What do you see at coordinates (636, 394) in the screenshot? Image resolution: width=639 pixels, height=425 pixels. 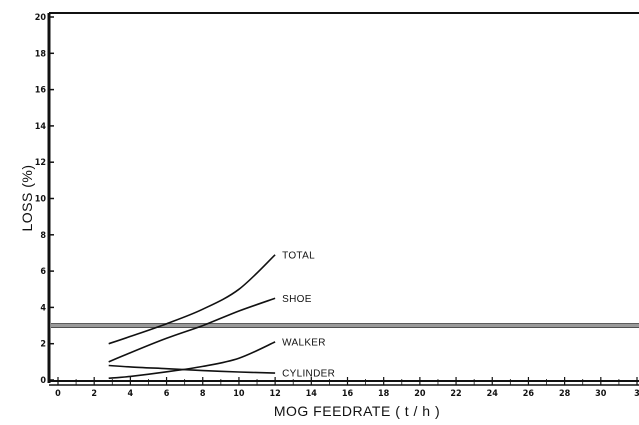 I see `x-tick-label: 3` at bounding box center [636, 394].